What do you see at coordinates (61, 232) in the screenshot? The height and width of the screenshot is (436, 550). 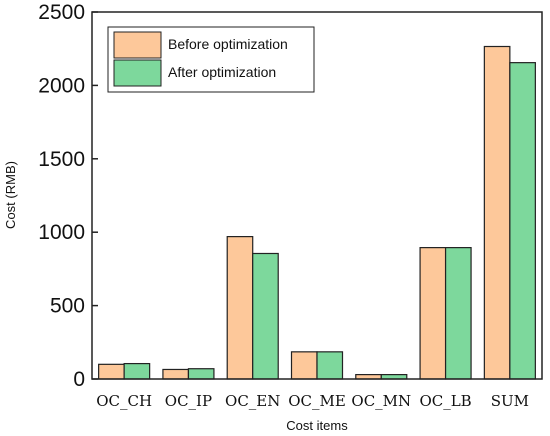 I see `y-tick-label: 1000` at bounding box center [61, 232].